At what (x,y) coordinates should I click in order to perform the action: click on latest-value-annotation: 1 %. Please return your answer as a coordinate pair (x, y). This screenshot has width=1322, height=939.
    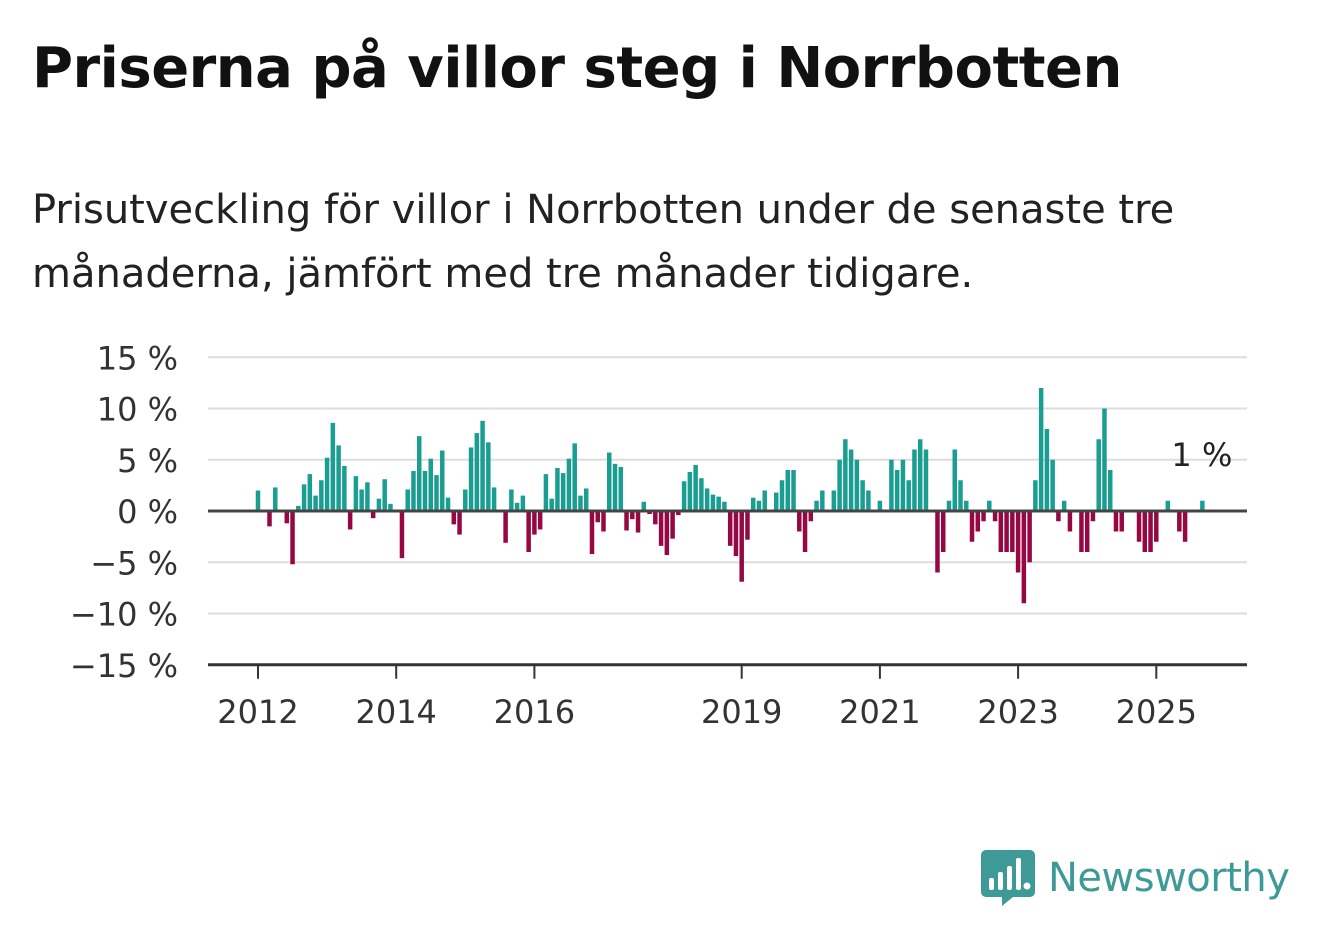
    Looking at the image, I should click on (1201, 455).